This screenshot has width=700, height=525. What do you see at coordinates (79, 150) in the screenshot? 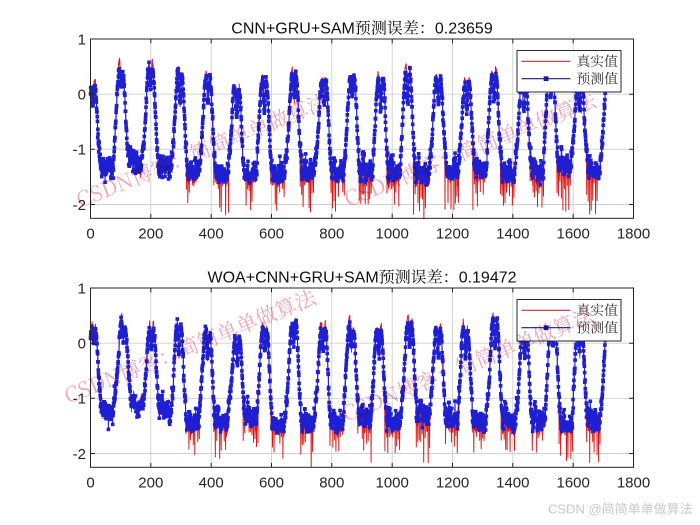
I see `svg-text: -1` at bounding box center [79, 150].